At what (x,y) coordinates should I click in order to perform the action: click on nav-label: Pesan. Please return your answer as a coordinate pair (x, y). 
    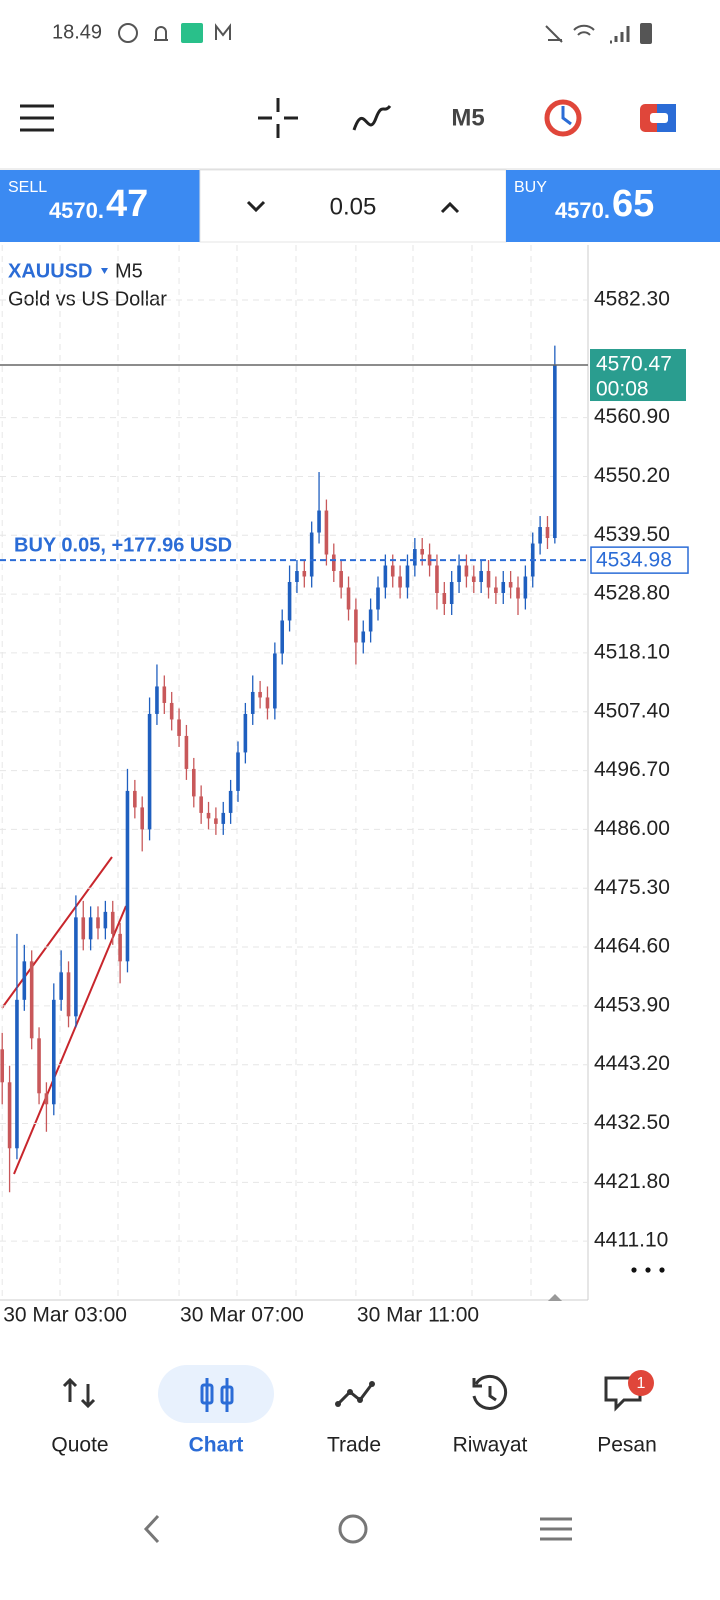
    Looking at the image, I should click on (627, 1445).